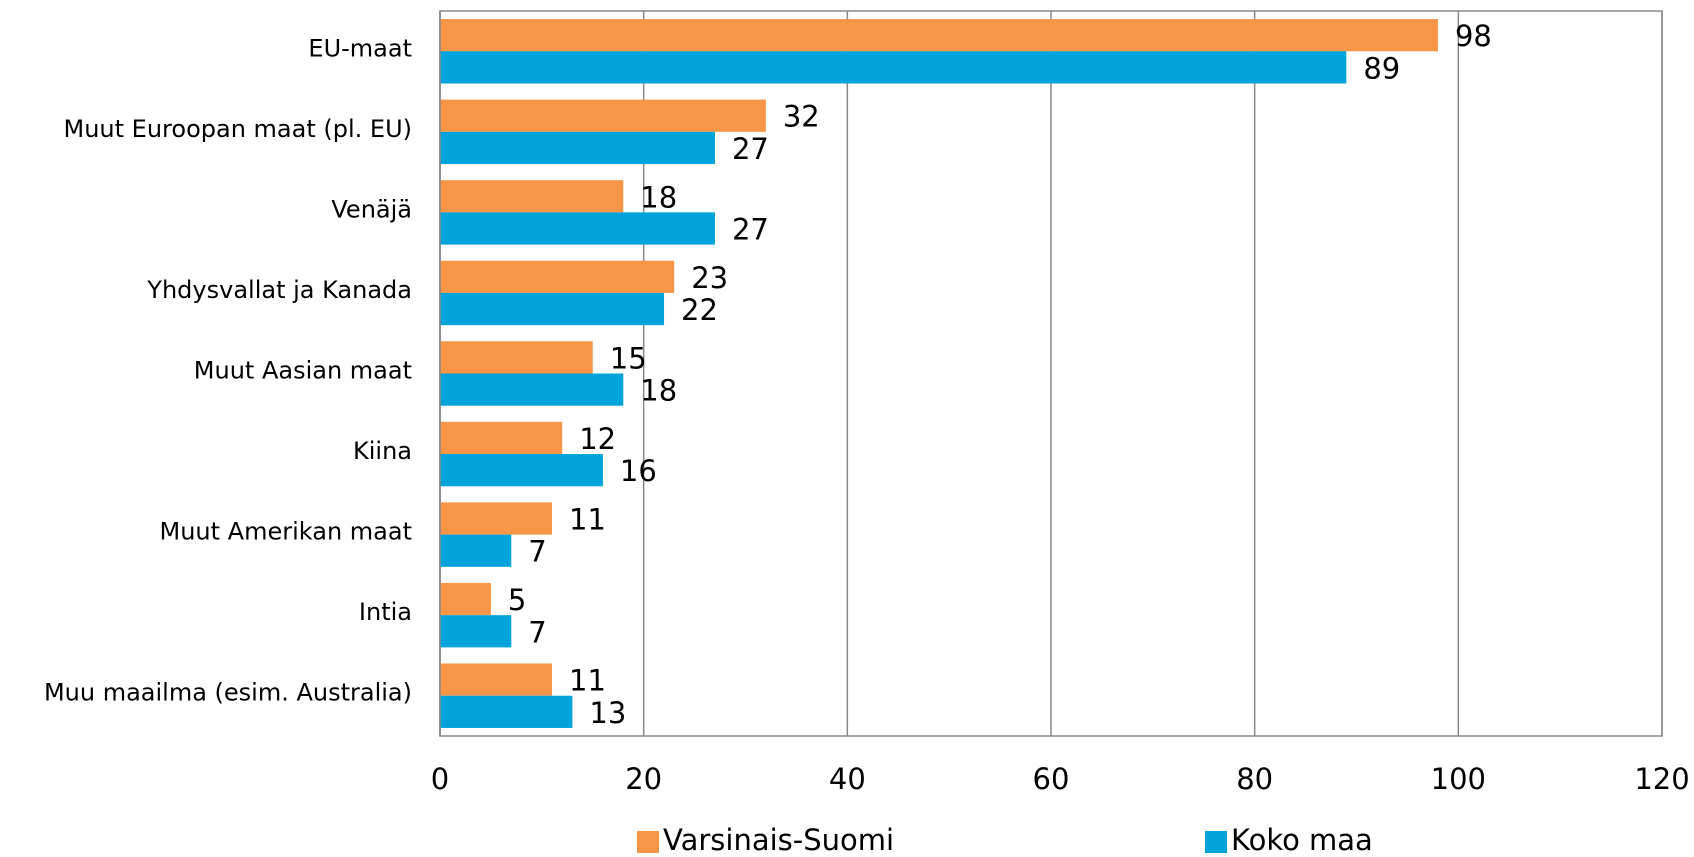  What do you see at coordinates (628, 358) in the screenshot?
I see `data-label: 15` at bounding box center [628, 358].